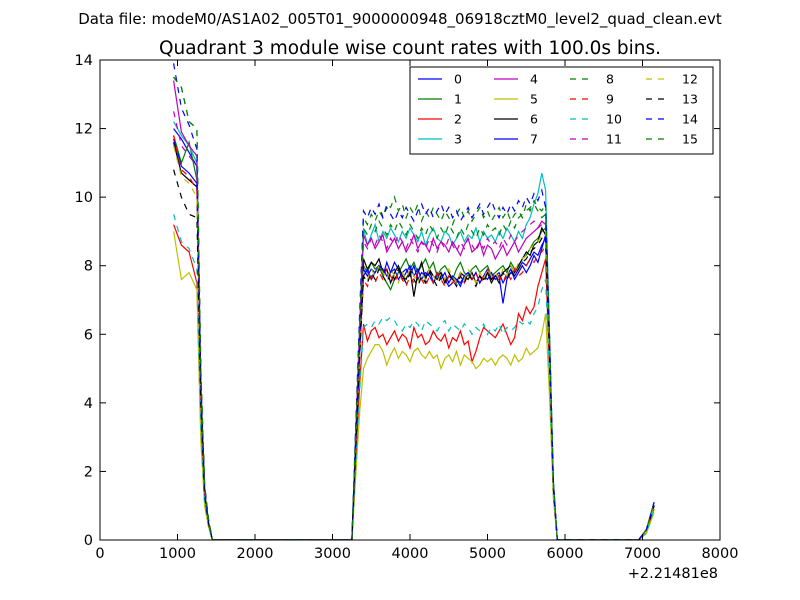  What do you see at coordinates (255, 554) in the screenshot?
I see `x-tick-label: 2000` at bounding box center [255, 554].